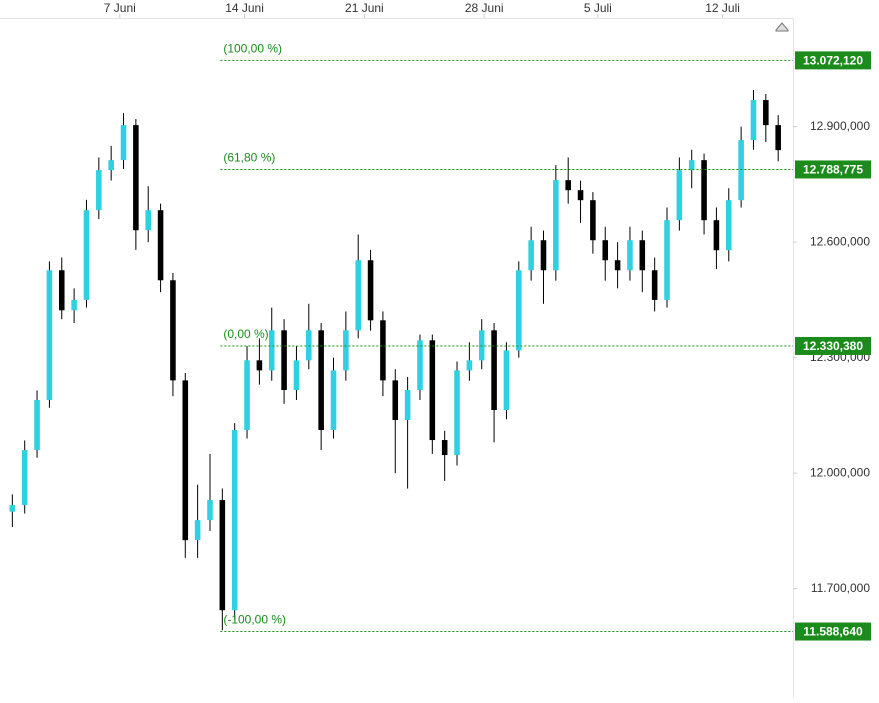  Describe the element at coordinates (840, 126) in the screenshot. I see `y-tick-label: 12.900,000` at that location.